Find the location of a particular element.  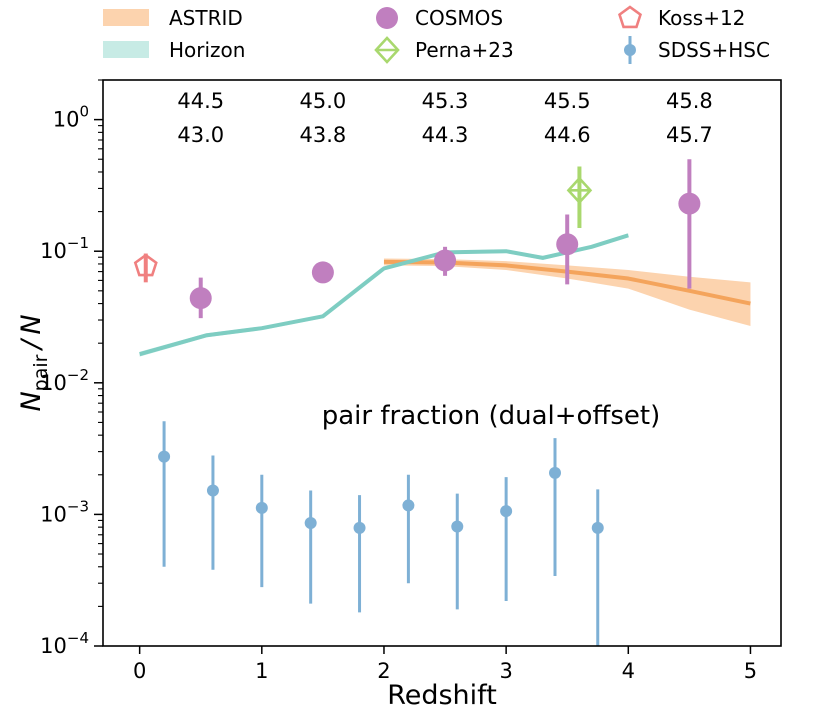

top-label-lower: 43.0 is located at coordinates (200, 135).